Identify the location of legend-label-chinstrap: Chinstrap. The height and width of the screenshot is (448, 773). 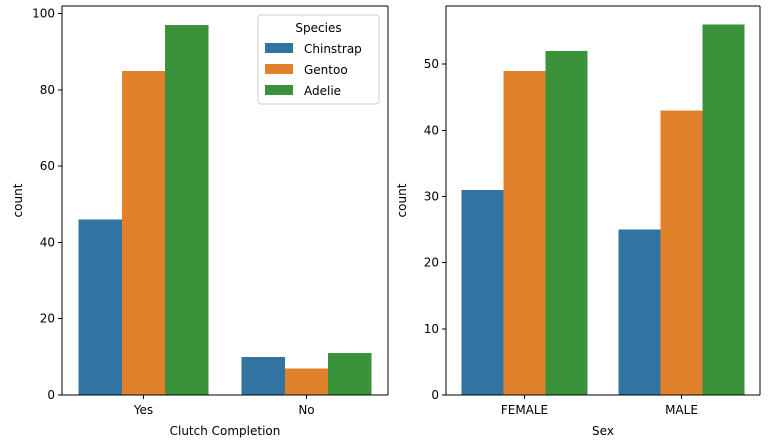
(333, 49).